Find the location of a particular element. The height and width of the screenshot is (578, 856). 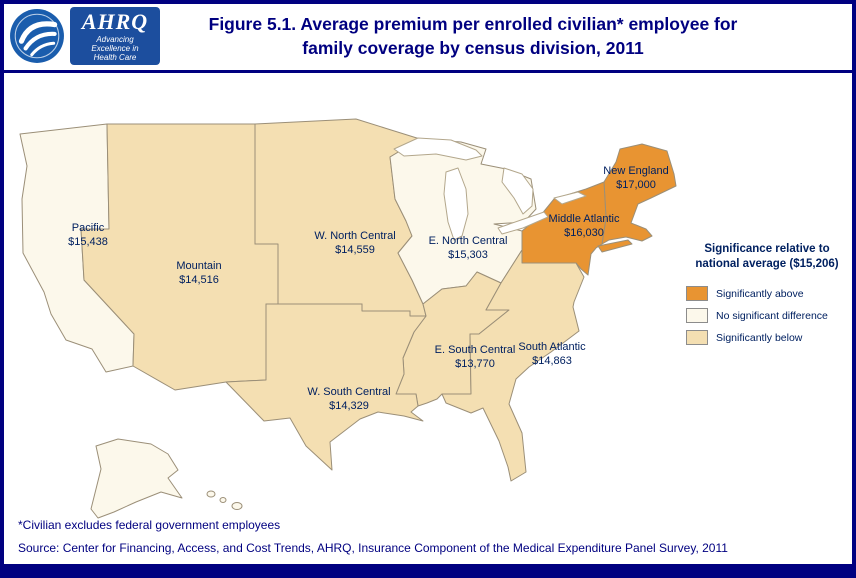

ahrq-logo: AHRQ Advancing Excellence in Health Care is located at coordinates (115, 36).